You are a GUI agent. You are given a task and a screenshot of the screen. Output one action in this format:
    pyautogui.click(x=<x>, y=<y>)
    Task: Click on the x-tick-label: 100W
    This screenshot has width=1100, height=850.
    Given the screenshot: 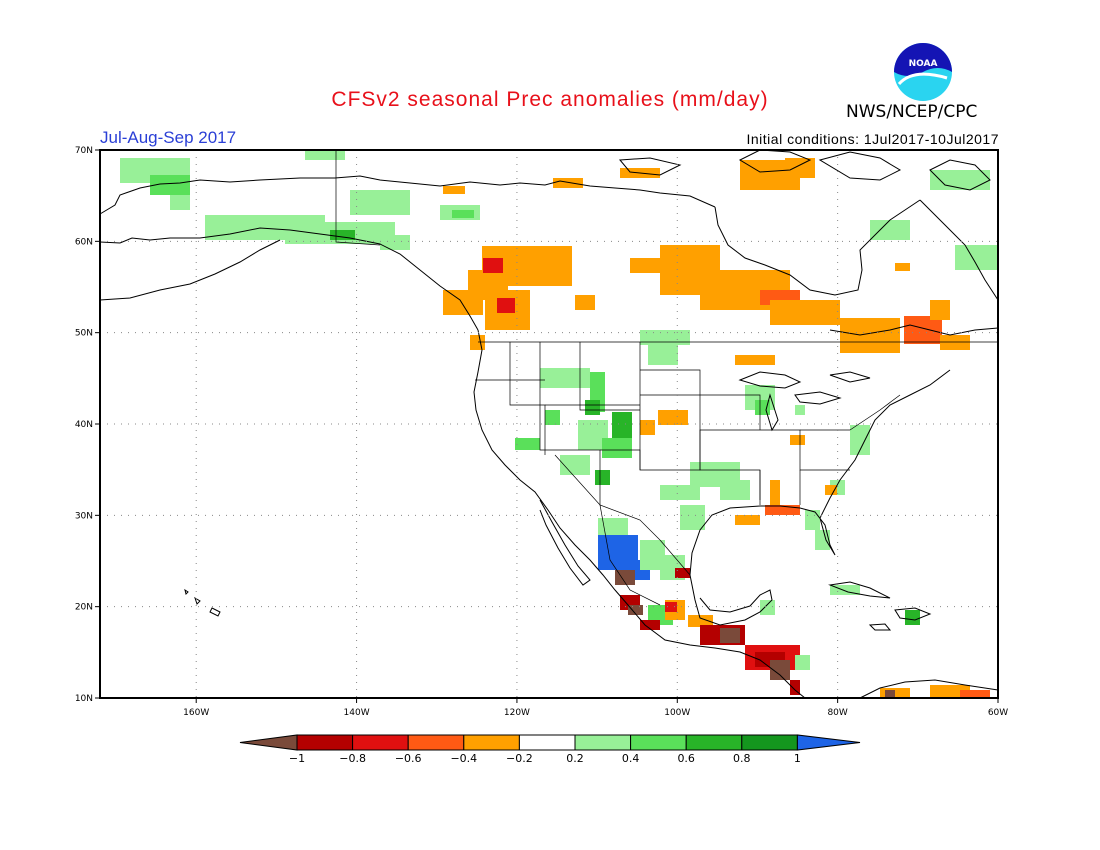 What is the action you would take?
    pyautogui.click(x=677, y=713)
    